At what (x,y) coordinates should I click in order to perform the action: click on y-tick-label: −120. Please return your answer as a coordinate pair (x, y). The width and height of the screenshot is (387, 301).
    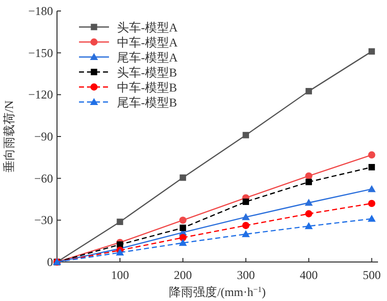
    Looking at the image, I should click on (40, 95).